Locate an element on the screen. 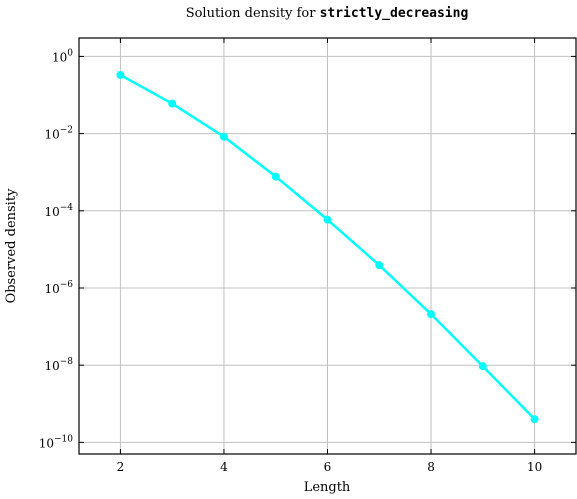  chart-title-prefix: Solution density for is located at coordinates (253, 13).